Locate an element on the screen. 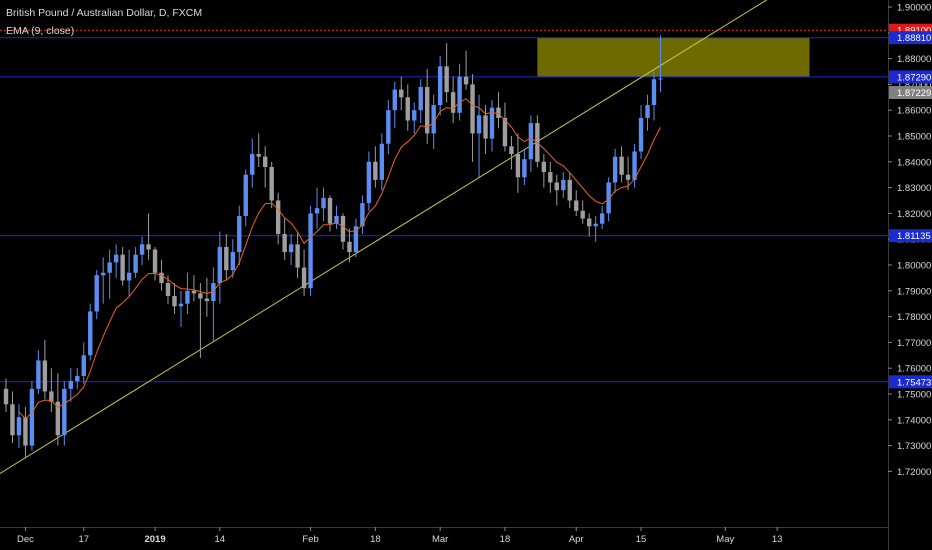 The width and height of the screenshot is (932, 550). price-tick-label: 1.90000 is located at coordinates (914, 8).